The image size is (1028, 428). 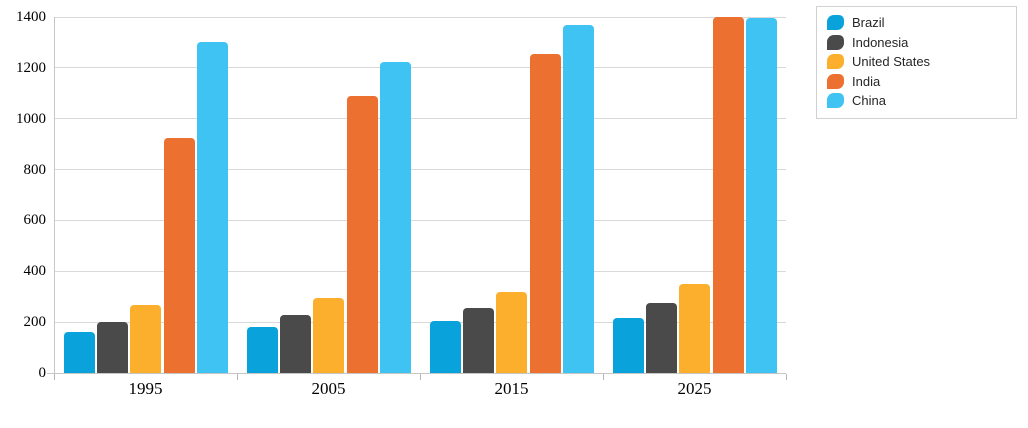 What do you see at coordinates (866, 81) in the screenshot?
I see `legend-label-india: India` at bounding box center [866, 81].